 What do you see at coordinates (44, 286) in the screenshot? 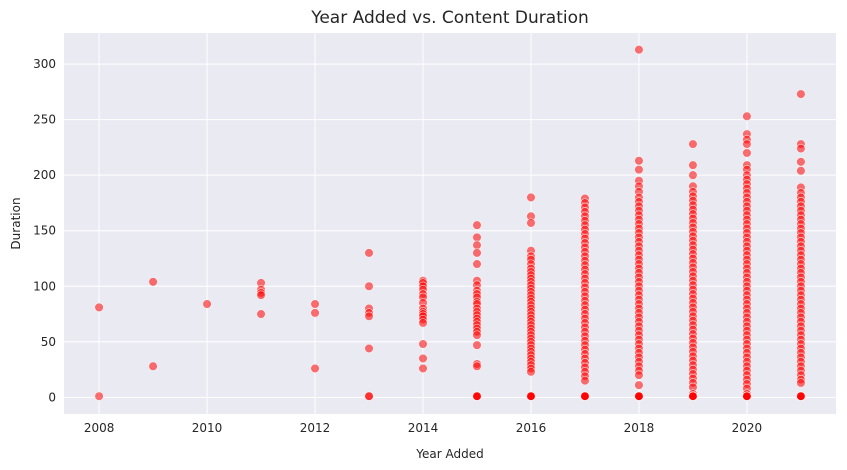
I see `y-tick-label: 100` at bounding box center [44, 286].